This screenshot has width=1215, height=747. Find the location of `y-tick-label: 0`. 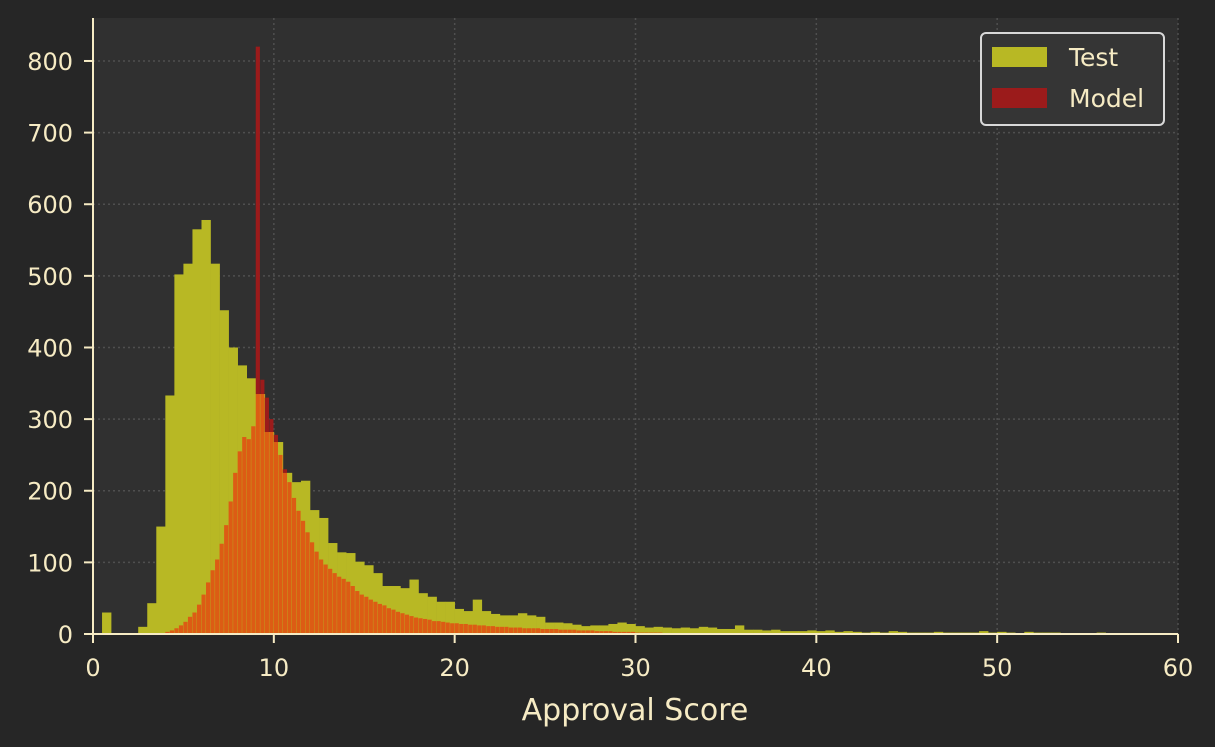

y-tick-label: 0 is located at coordinates (65, 635).